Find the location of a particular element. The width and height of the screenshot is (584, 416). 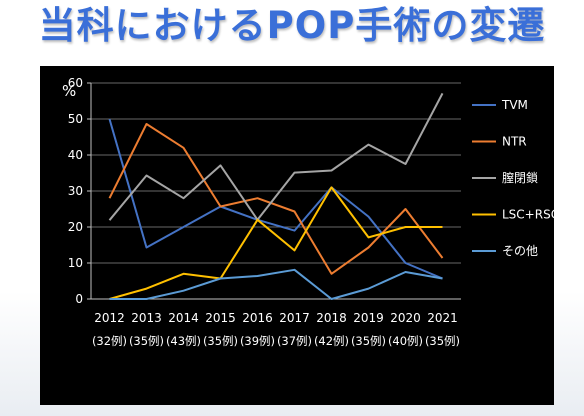

x-tick-label: 2020 is located at coordinates (405, 318).